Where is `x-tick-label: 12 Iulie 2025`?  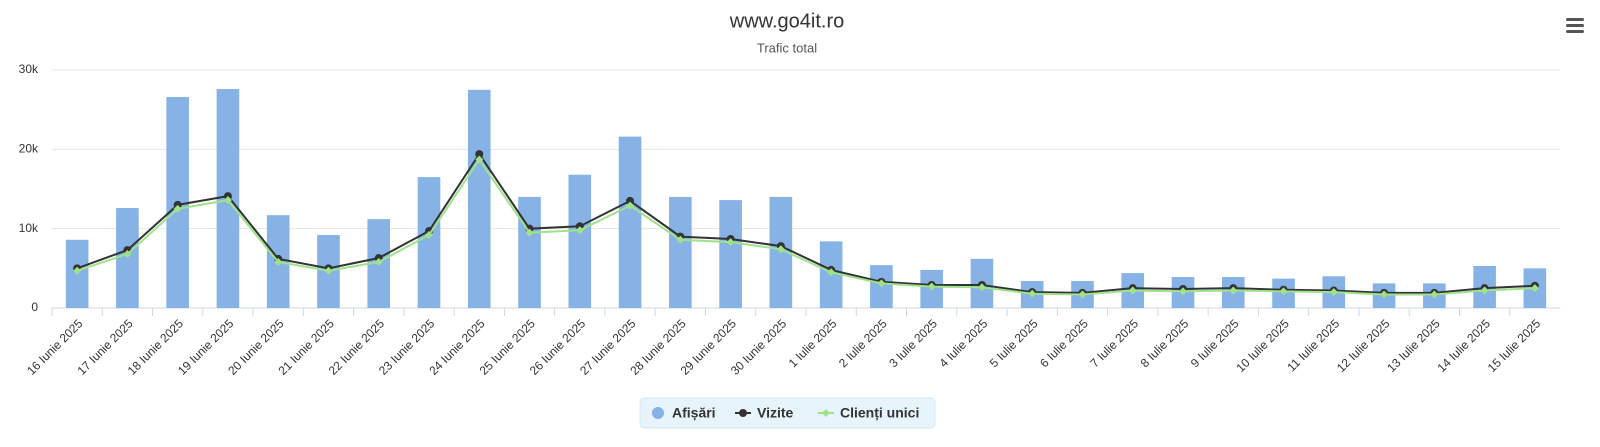
x-tick-label: 12 Iulie 2025 is located at coordinates (1363, 345).